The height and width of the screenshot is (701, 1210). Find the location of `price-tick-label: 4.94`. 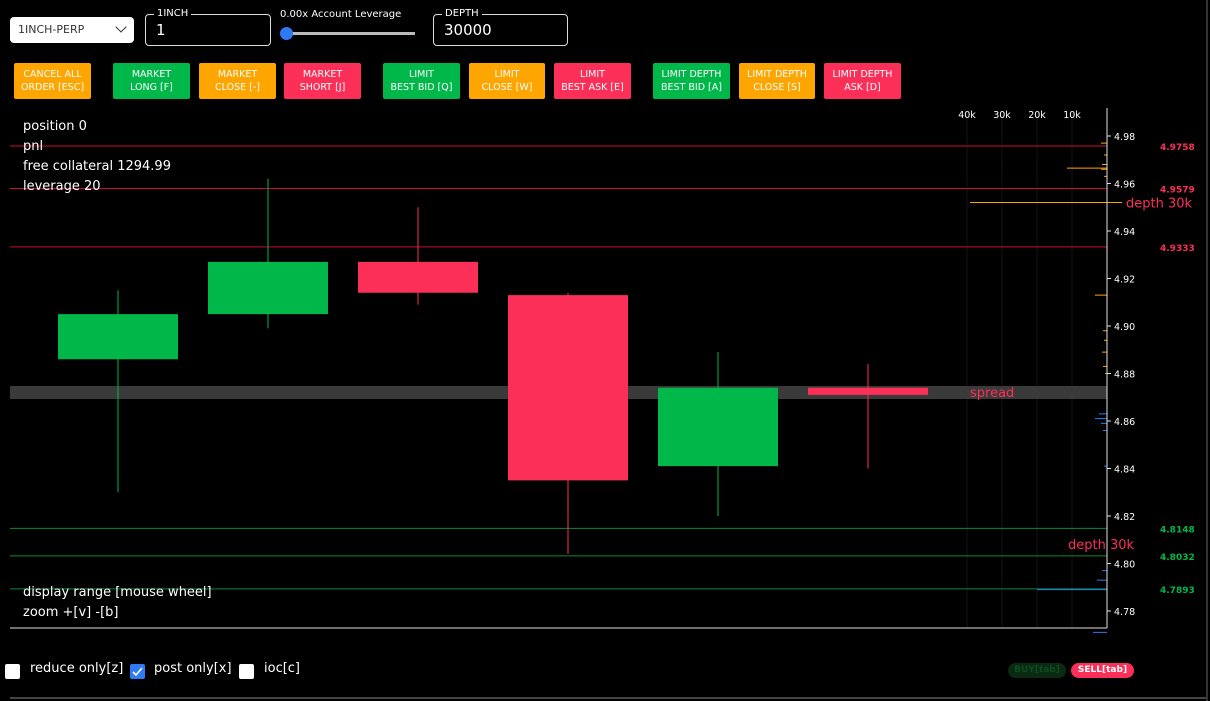

price-tick-label: 4.94 is located at coordinates (1124, 232).